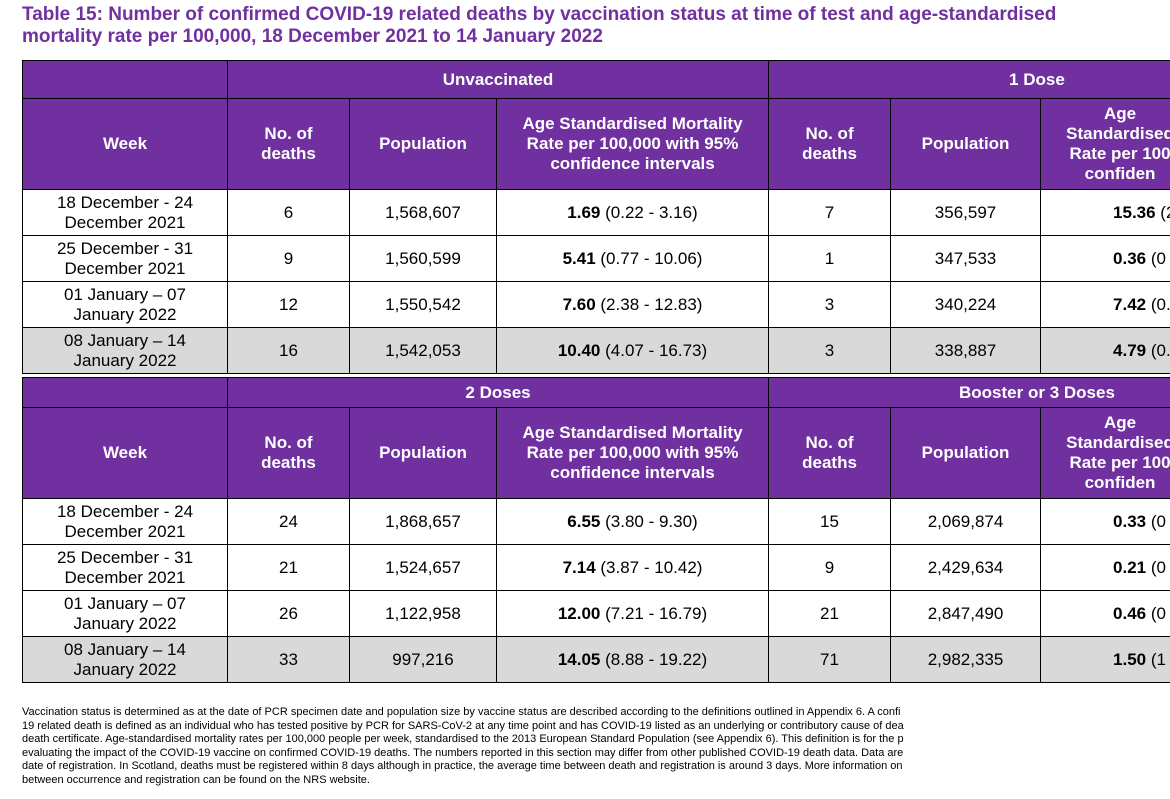  What do you see at coordinates (125, 453) in the screenshot?
I see `col-header-week: Week` at bounding box center [125, 453].